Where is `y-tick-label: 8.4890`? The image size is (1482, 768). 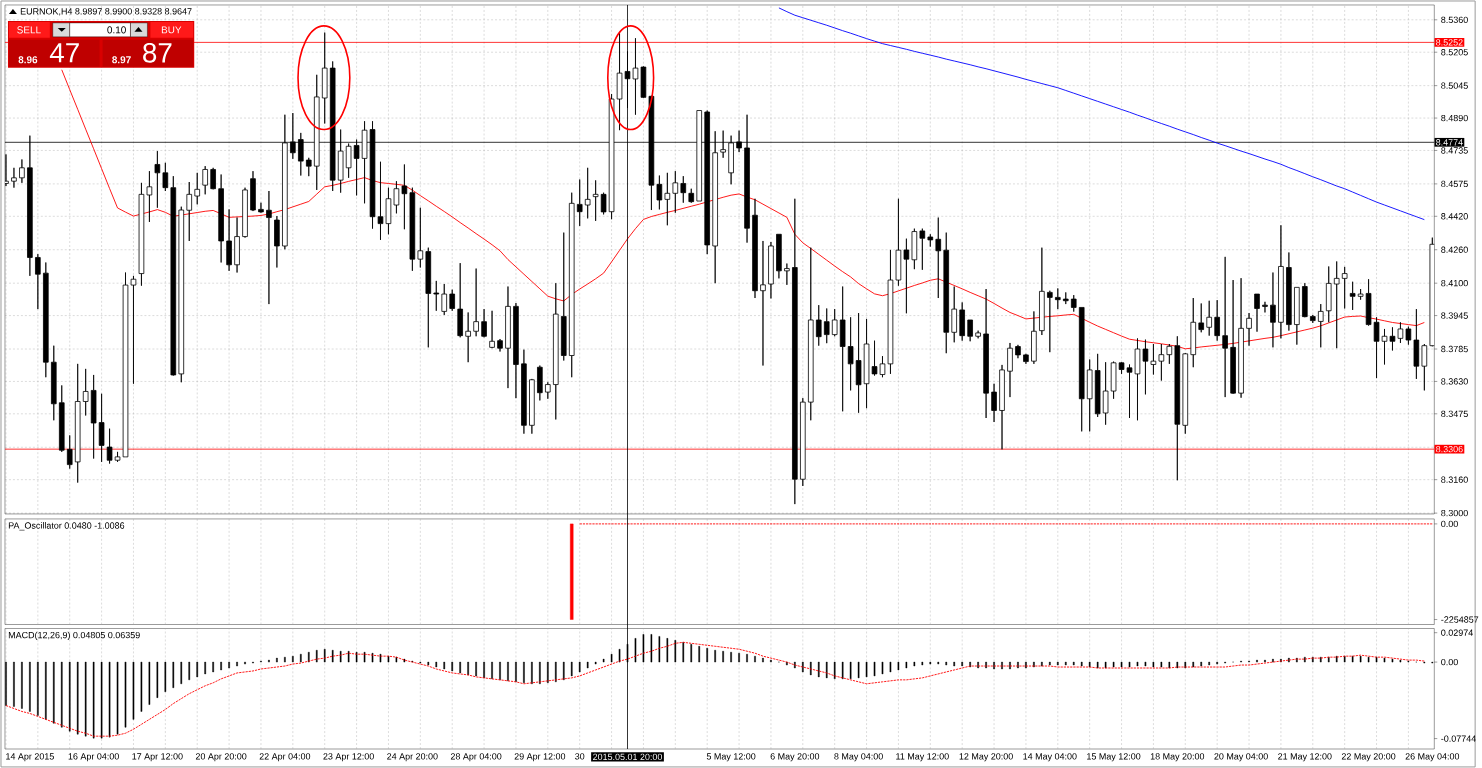
y-tick-label: 8.4890 is located at coordinates (1454, 118).